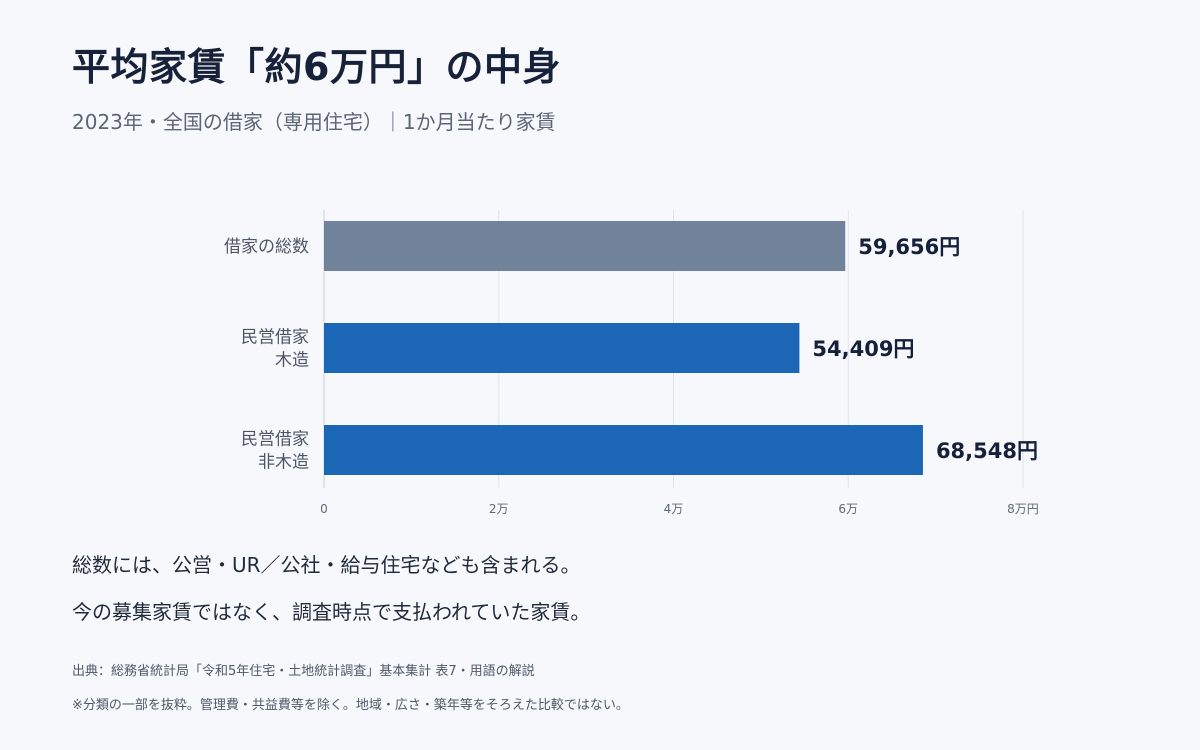  I want to click on chart-subtitle: 2023年・全国の借家（専用住宅）｜1か月当たり家賃, so click(314, 122).